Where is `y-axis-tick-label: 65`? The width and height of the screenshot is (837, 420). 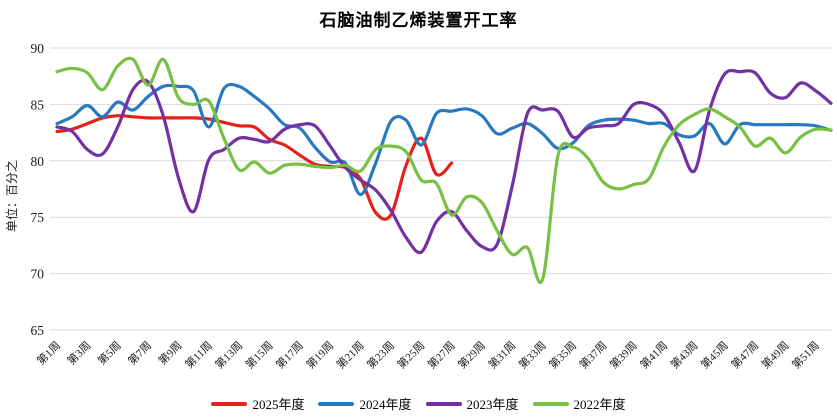 y-axis-tick-label: 65 is located at coordinates (38, 330).